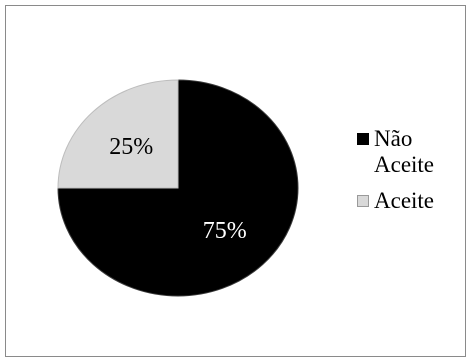 The image size is (473, 361). Describe the element at coordinates (363, 139) in the screenshot. I see `legend-swatch-nao-aceite` at that location.